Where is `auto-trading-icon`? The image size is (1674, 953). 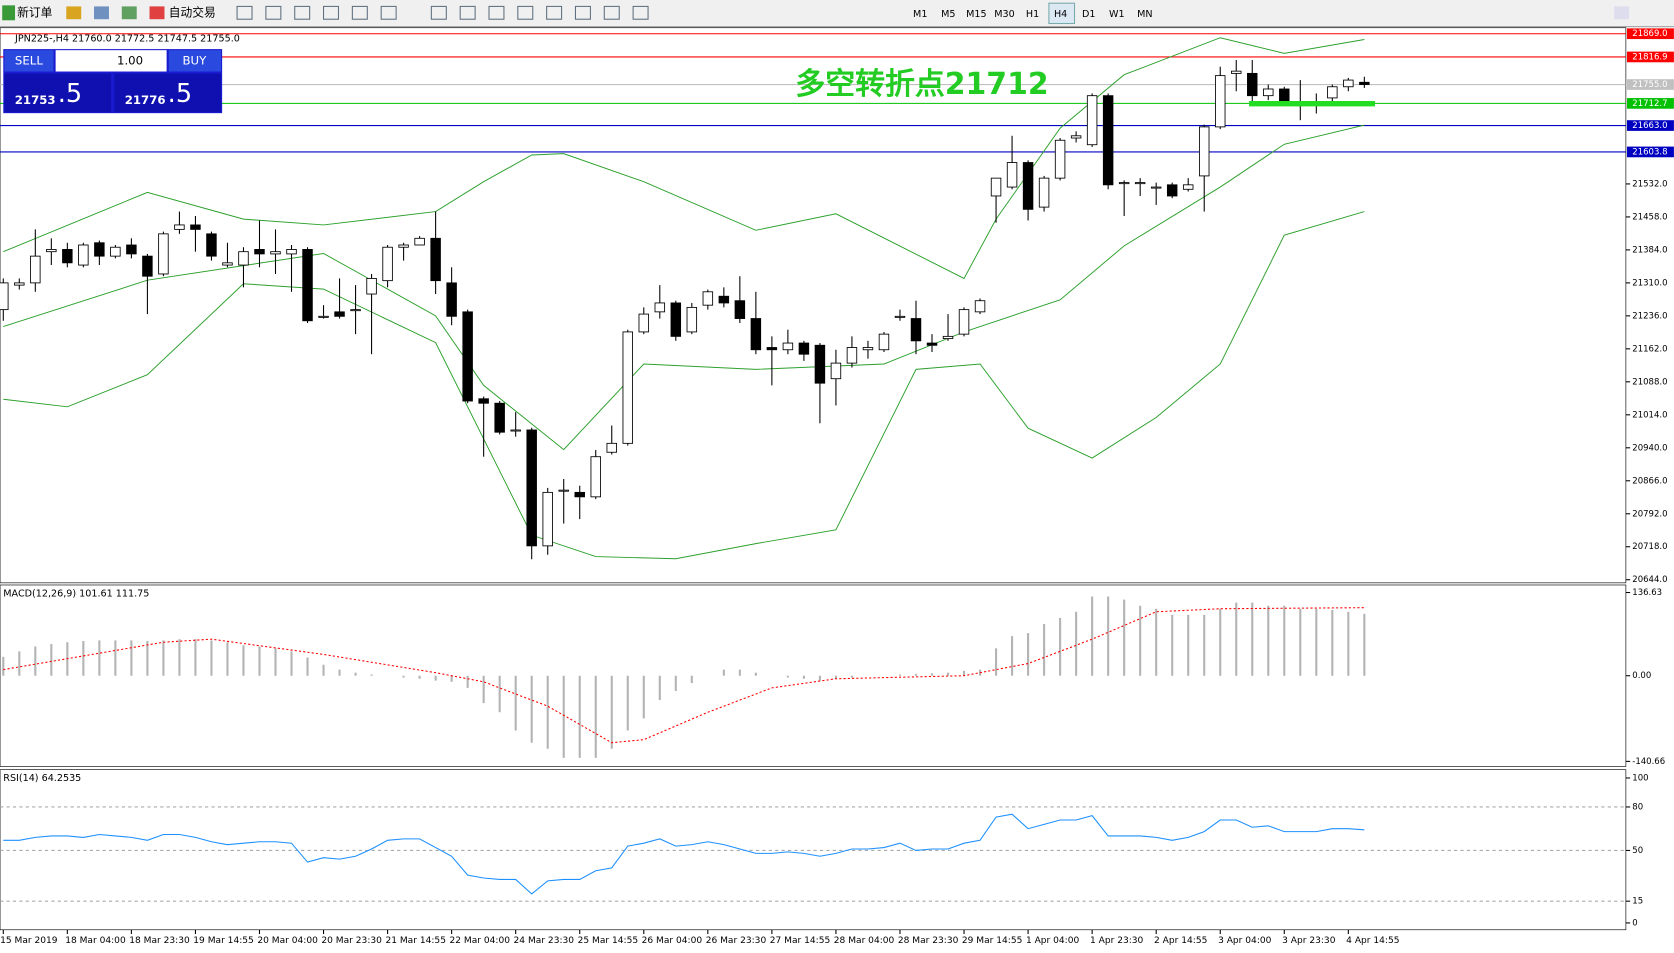 auto-trading-icon is located at coordinates (157, 13).